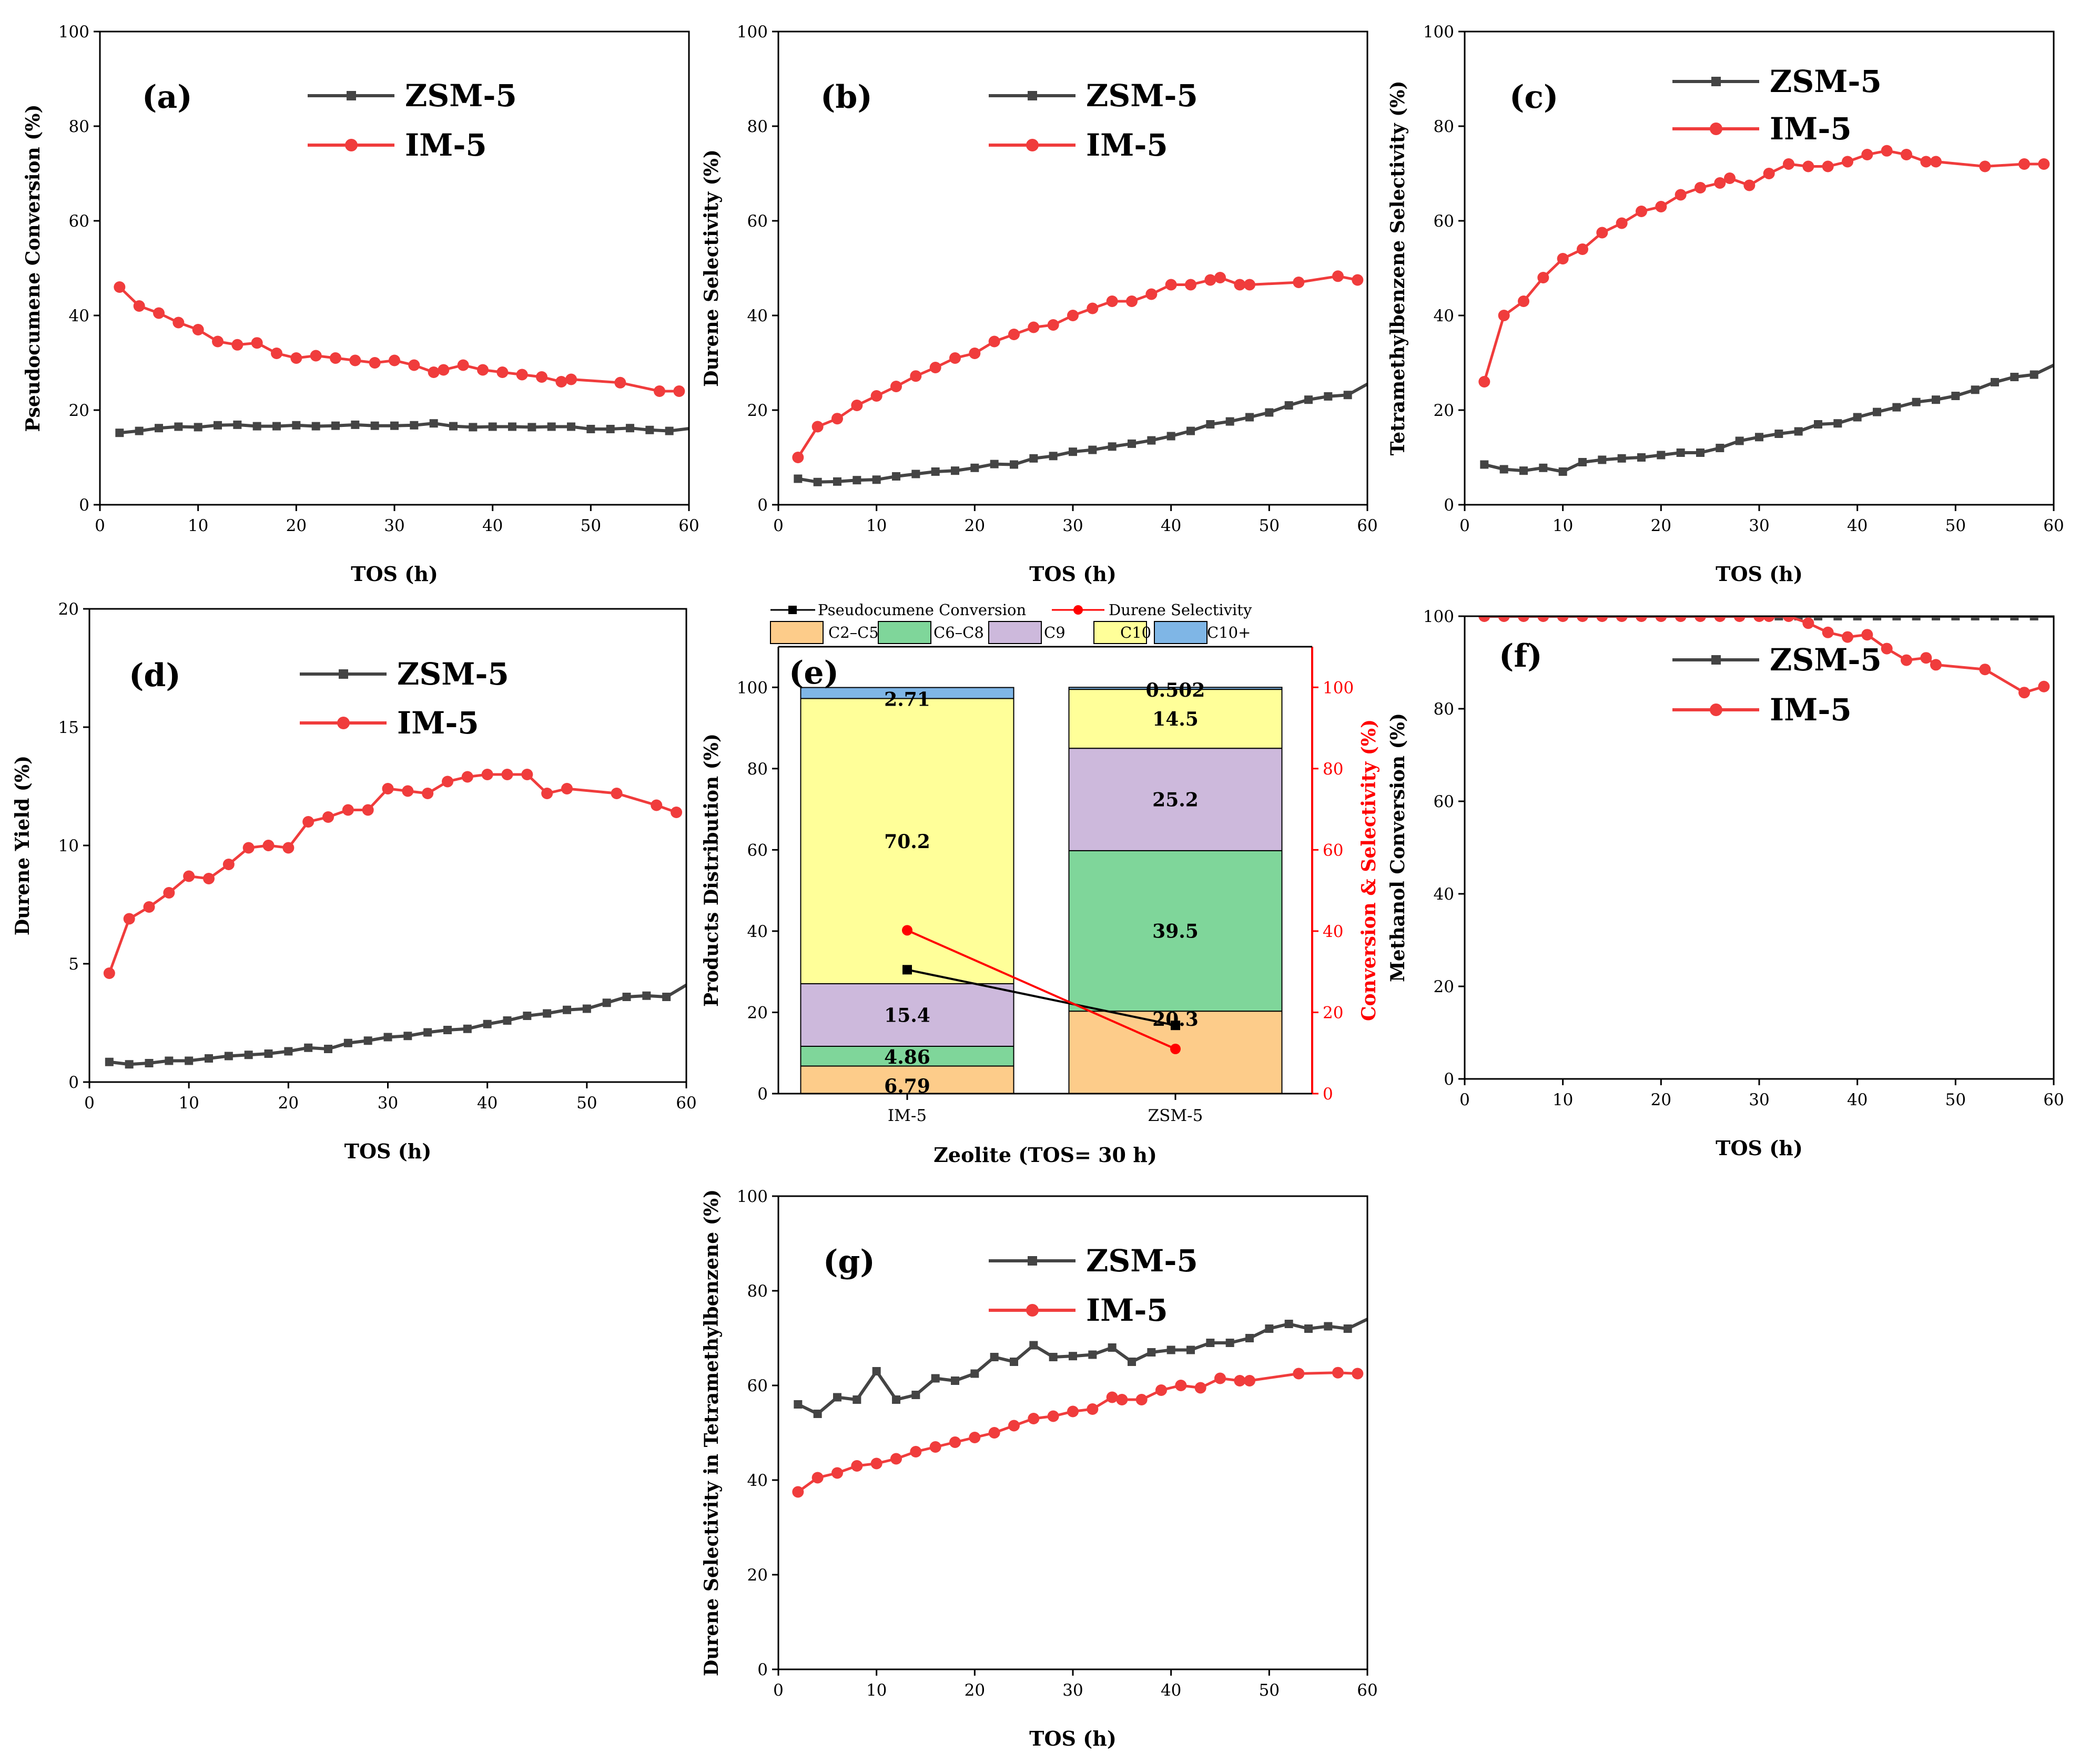 Image resolution: width=2080 pixels, height=1764 pixels. What do you see at coordinates (73, 964) in the screenshot?
I see `y-tick-label: 5` at bounding box center [73, 964].